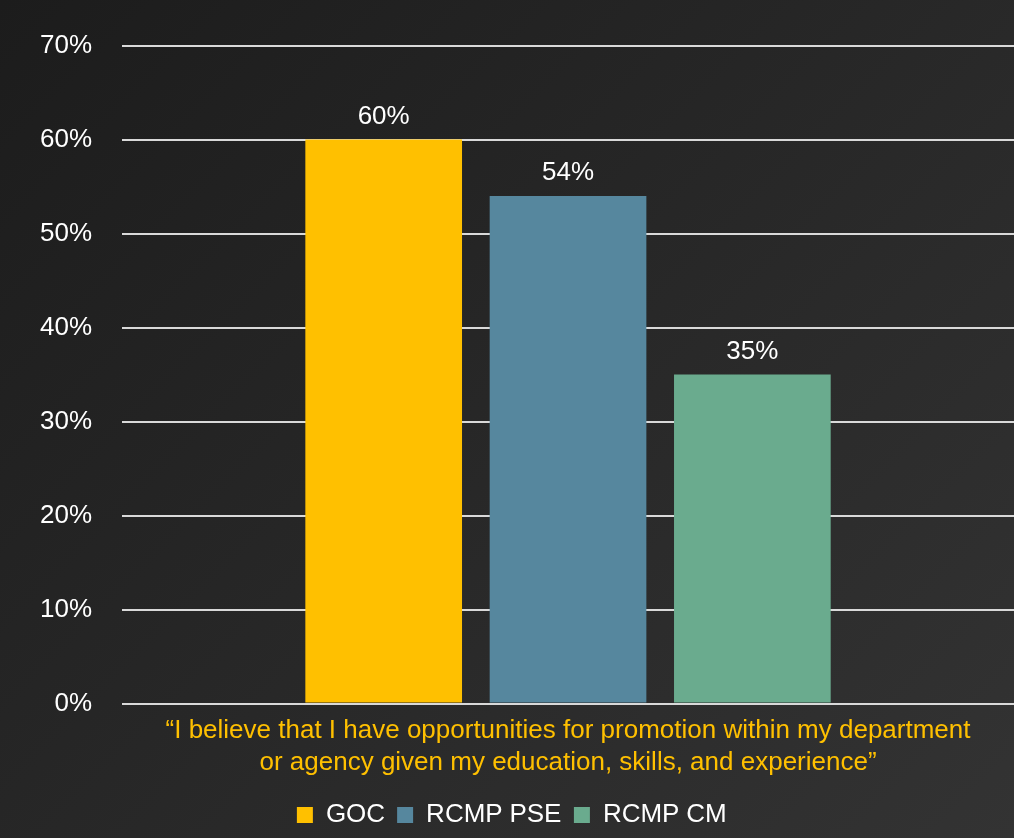 The width and height of the screenshot is (1014, 838). Describe the element at coordinates (752, 349) in the screenshot. I see `text: 35%` at that location.